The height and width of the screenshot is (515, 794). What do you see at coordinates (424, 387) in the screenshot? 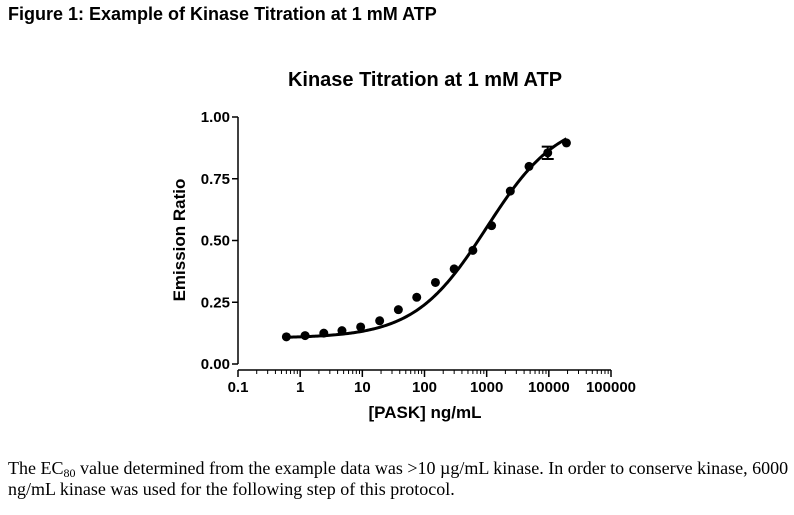
I see `x-tick-label: 100` at bounding box center [424, 387].